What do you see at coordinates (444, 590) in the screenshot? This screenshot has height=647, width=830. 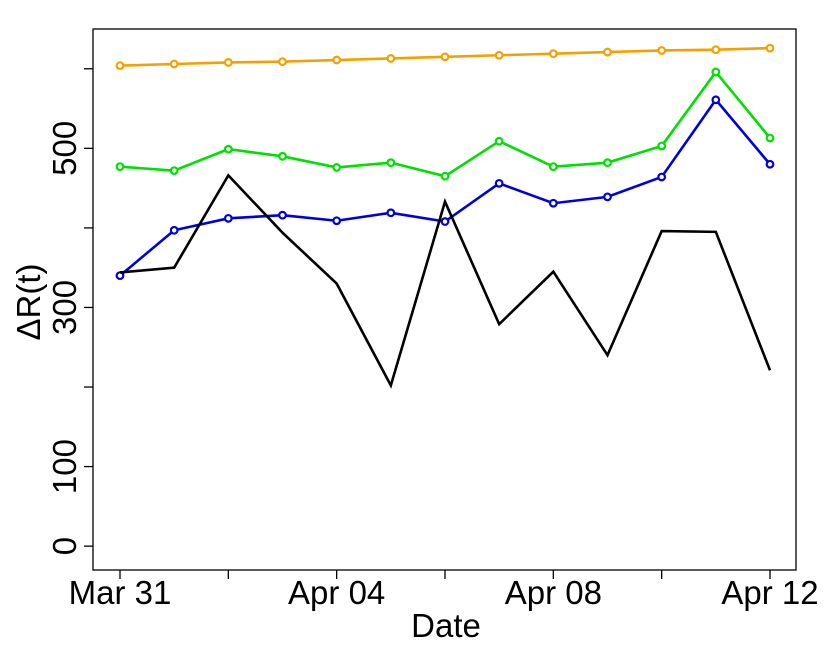 I see `x-axis: Mar 31 Apr 04 Apr 08 Apr 12` at bounding box center [444, 590].